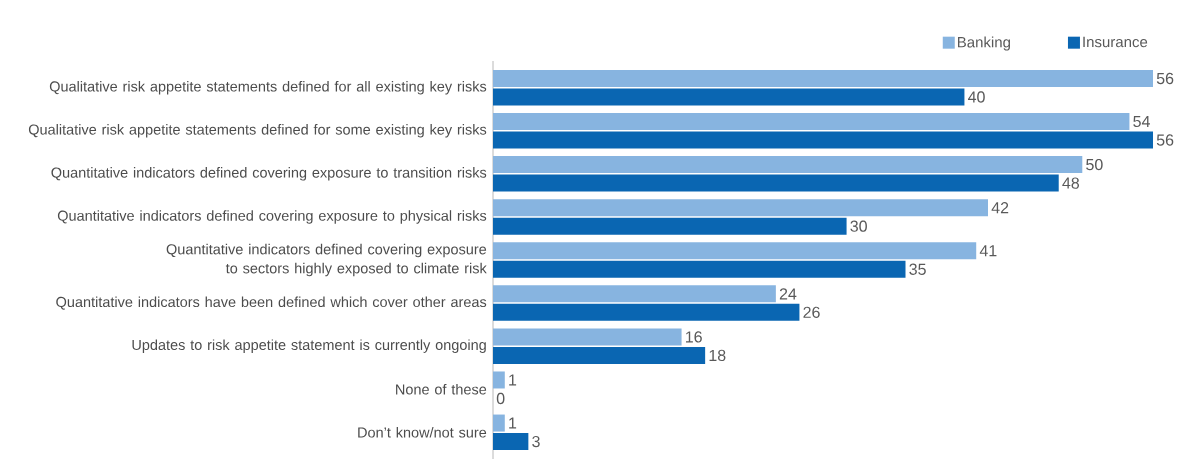 This screenshot has width=1190, height=459. Describe the element at coordinates (441, 389) in the screenshot. I see `y-tick-label: None of these` at that location.